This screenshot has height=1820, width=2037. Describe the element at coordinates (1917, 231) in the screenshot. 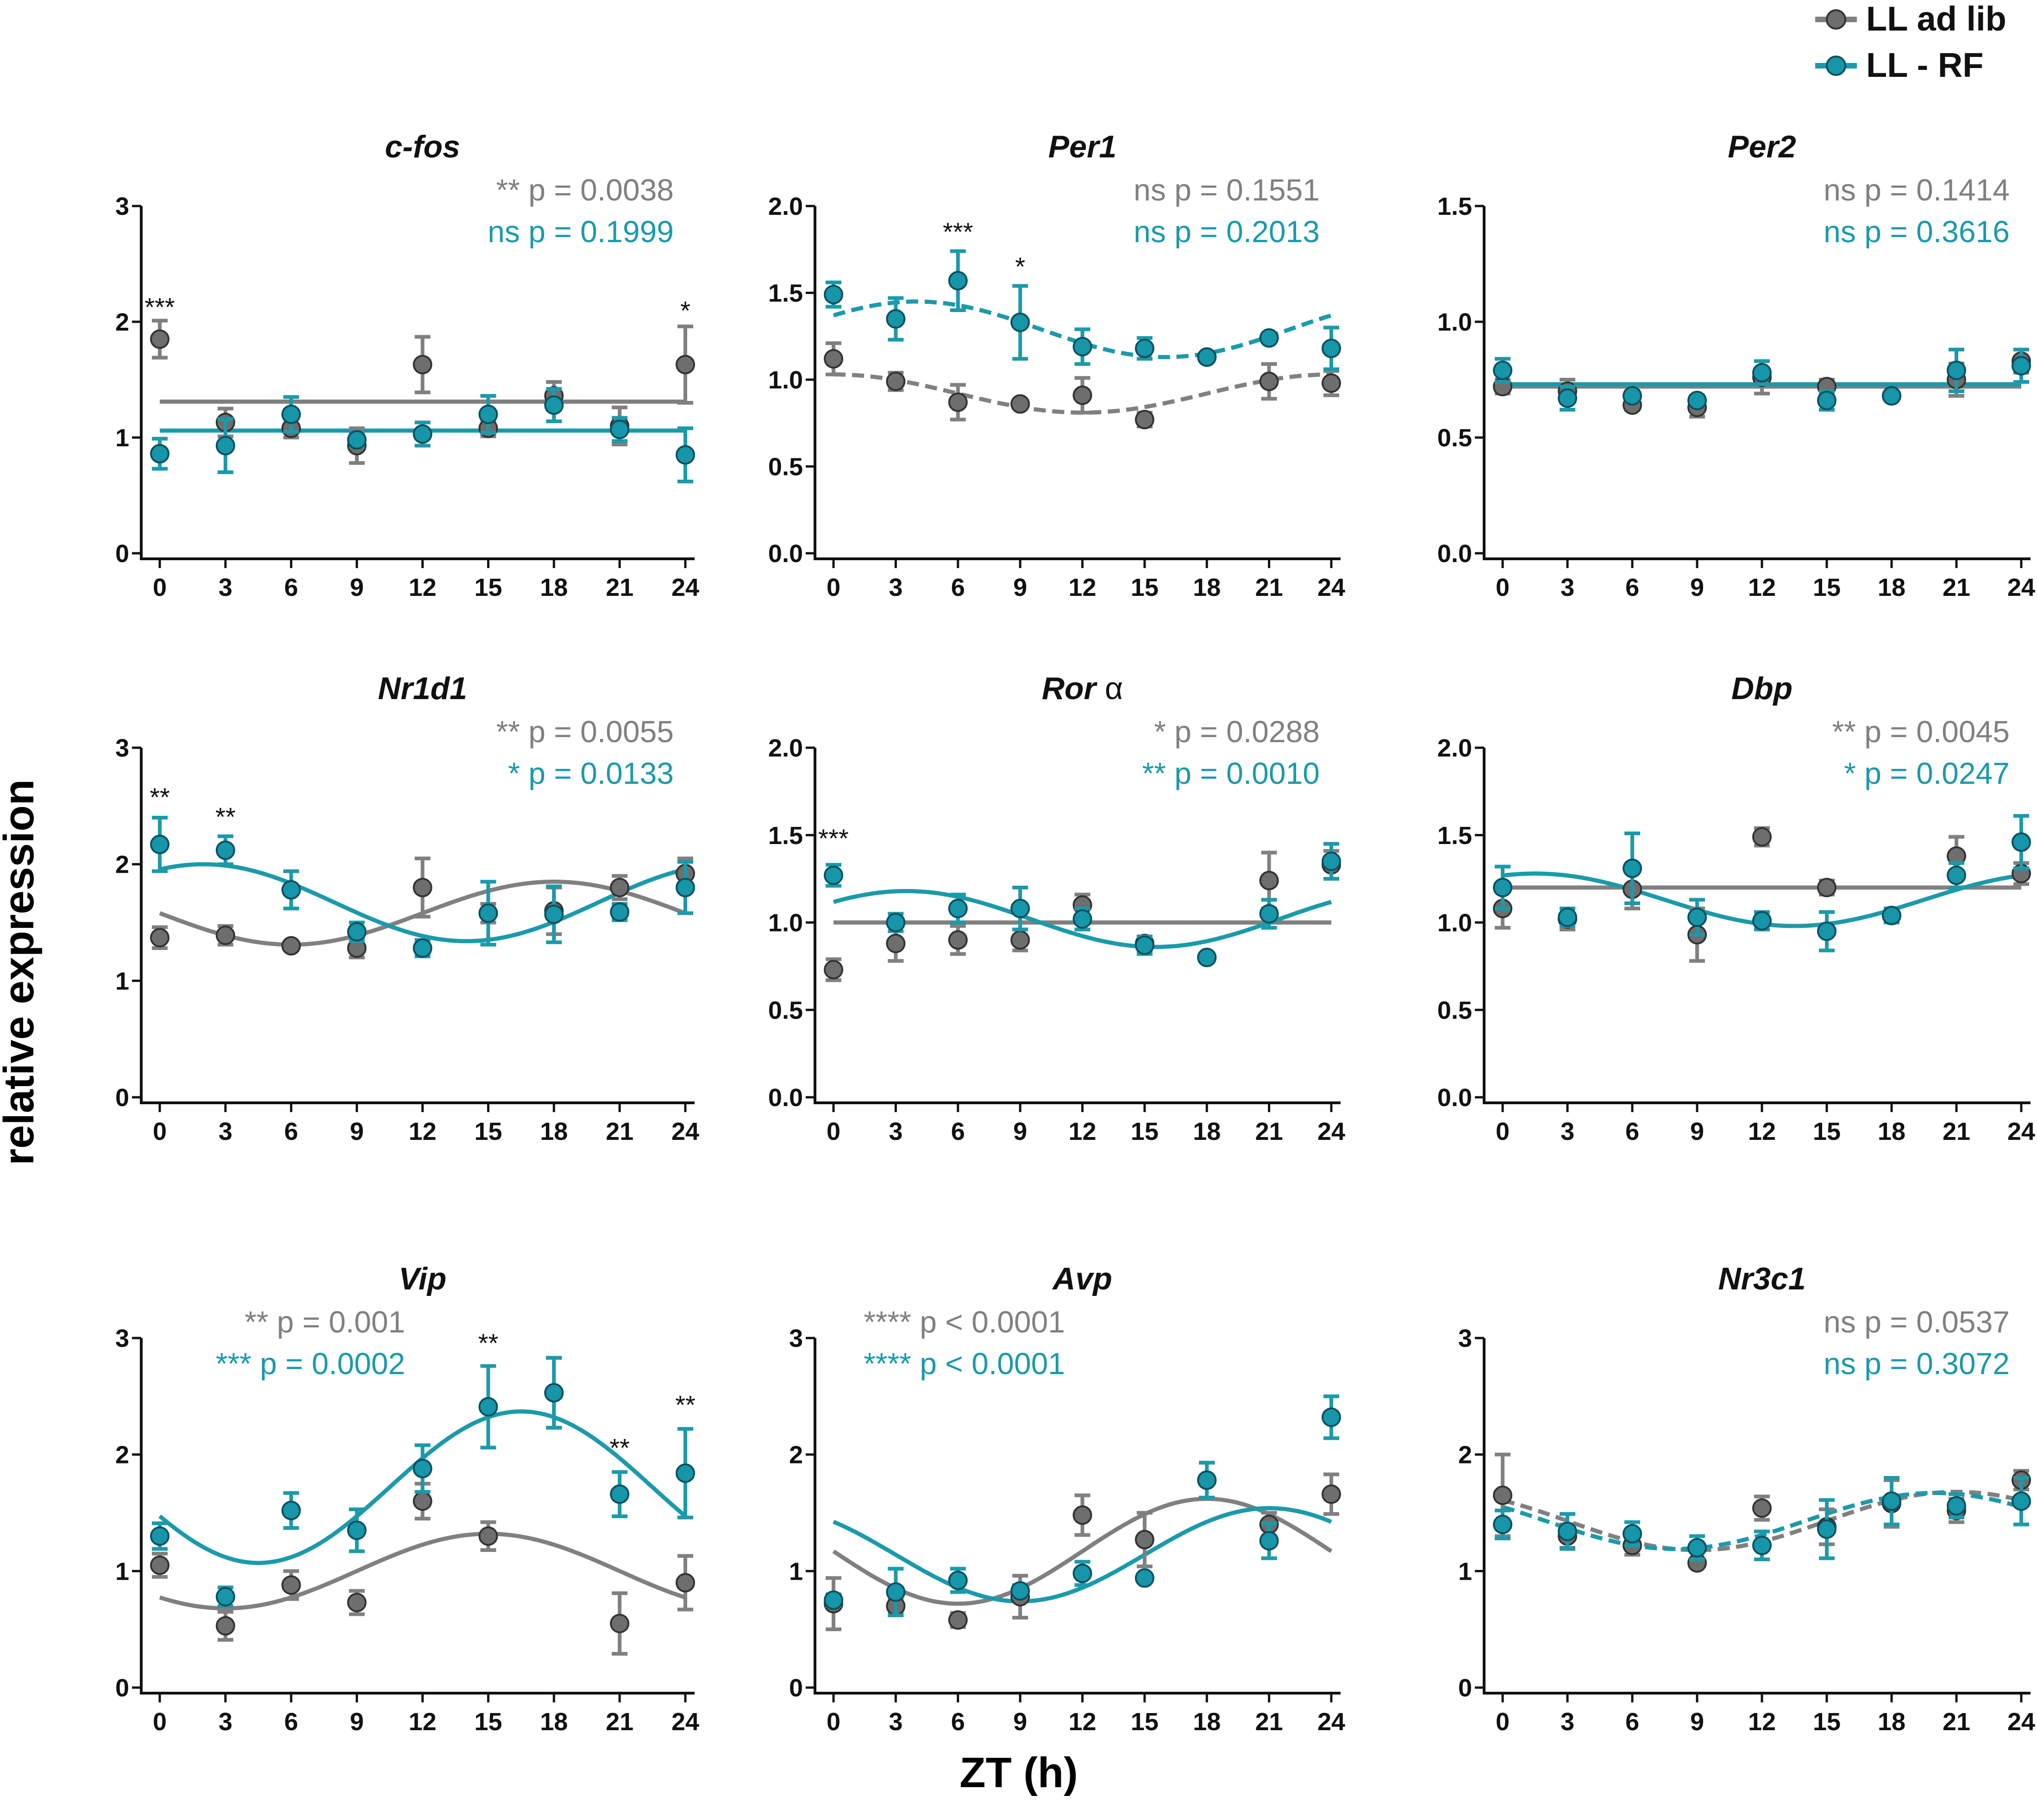

I see `stat-rf: ns p = 0.3616` at that location.